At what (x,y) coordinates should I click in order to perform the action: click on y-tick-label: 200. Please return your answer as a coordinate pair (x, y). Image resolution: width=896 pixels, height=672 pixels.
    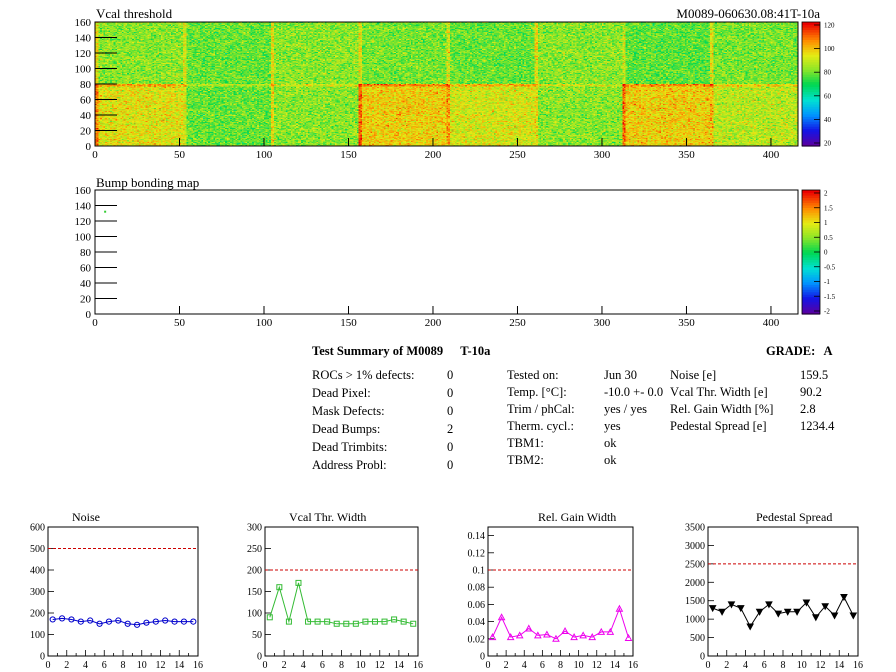
    Looking at the image, I should click on (254, 571).